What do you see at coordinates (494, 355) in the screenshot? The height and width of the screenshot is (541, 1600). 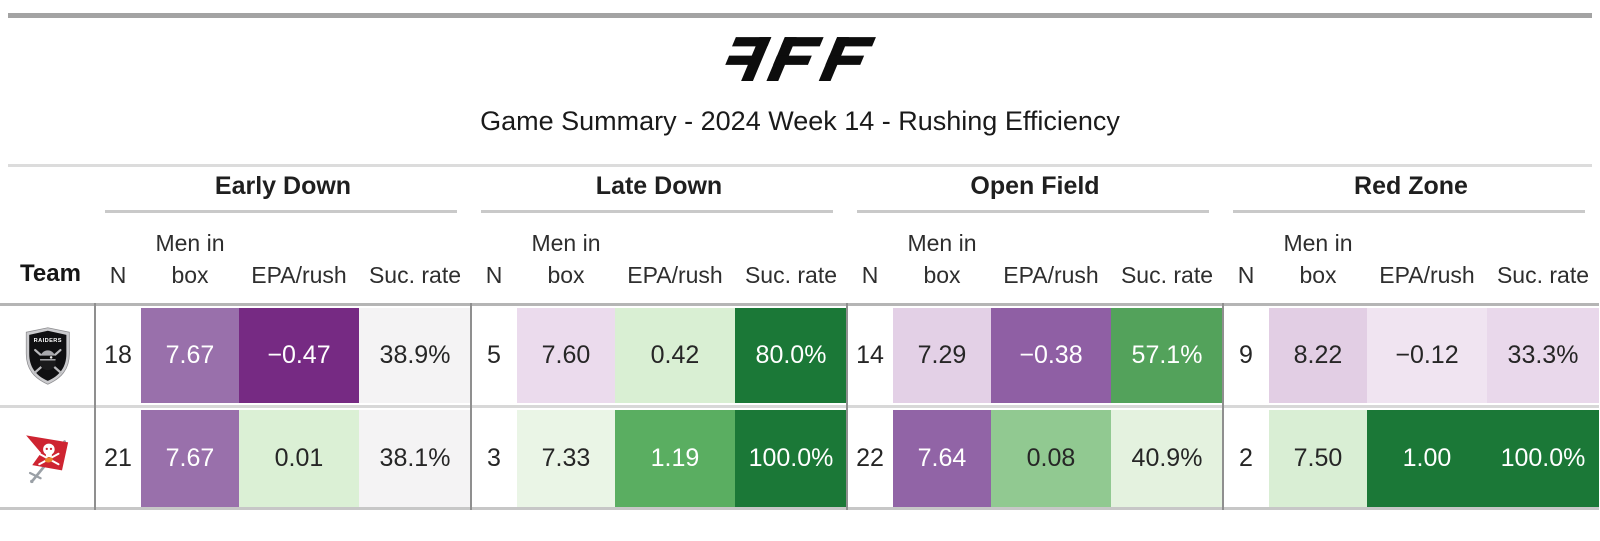 I see `stat-cell: 5` at bounding box center [494, 355].